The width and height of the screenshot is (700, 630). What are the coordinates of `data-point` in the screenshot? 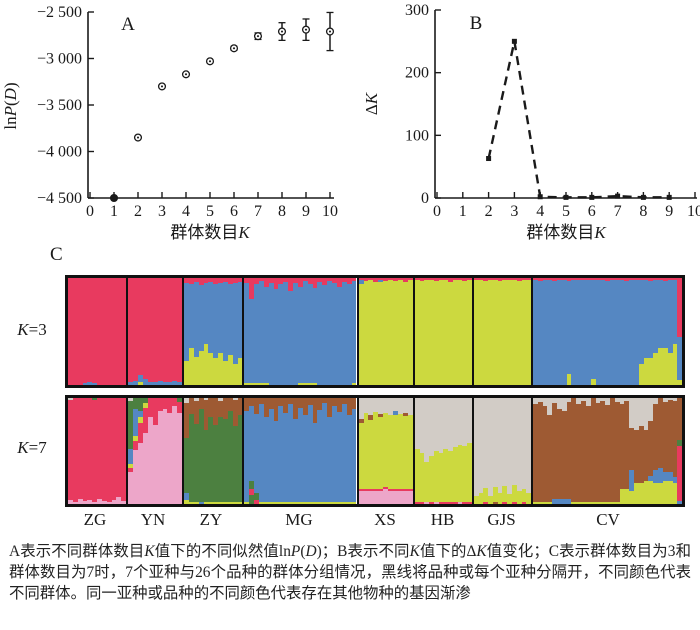 It's located at (514, 41).